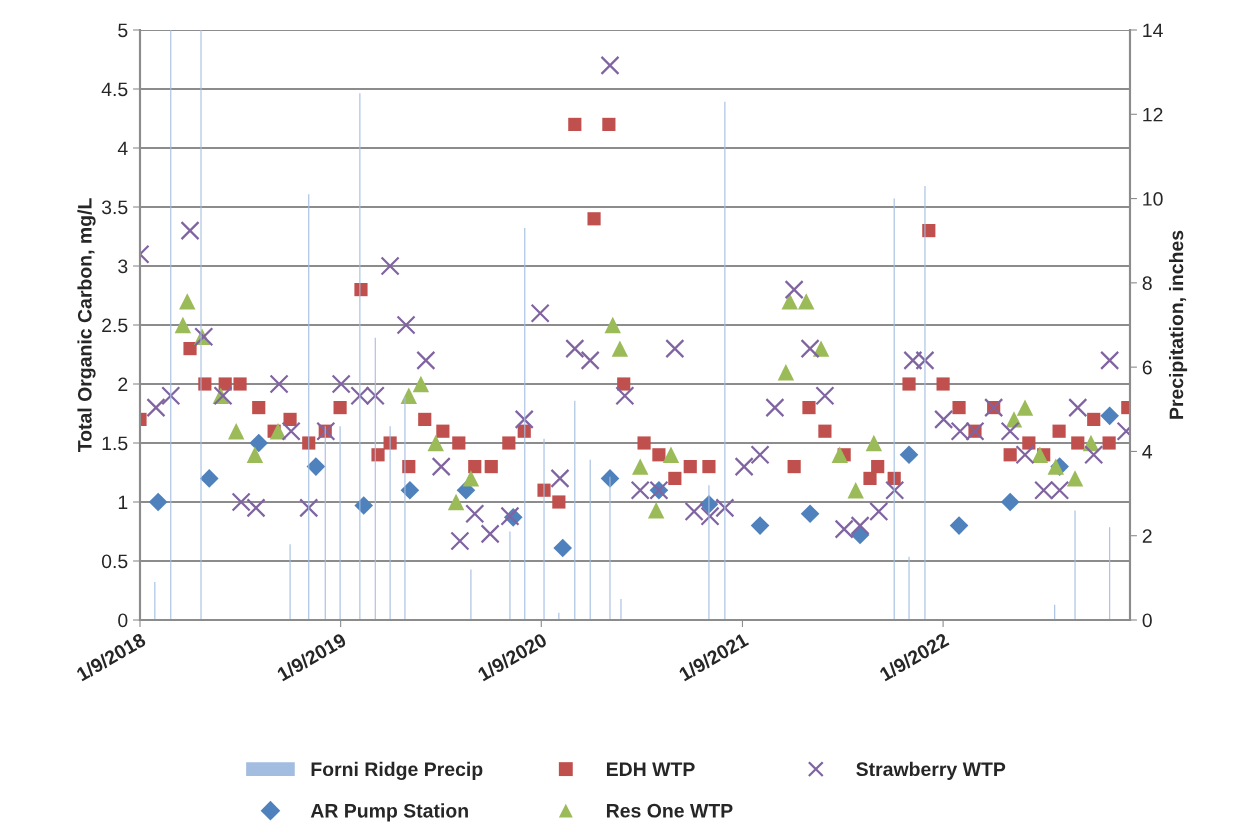 The height and width of the screenshot is (839, 1252). Describe the element at coordinates (389, 812) in the screenshot. I see `legend-label: AR Pump Station` at that location.